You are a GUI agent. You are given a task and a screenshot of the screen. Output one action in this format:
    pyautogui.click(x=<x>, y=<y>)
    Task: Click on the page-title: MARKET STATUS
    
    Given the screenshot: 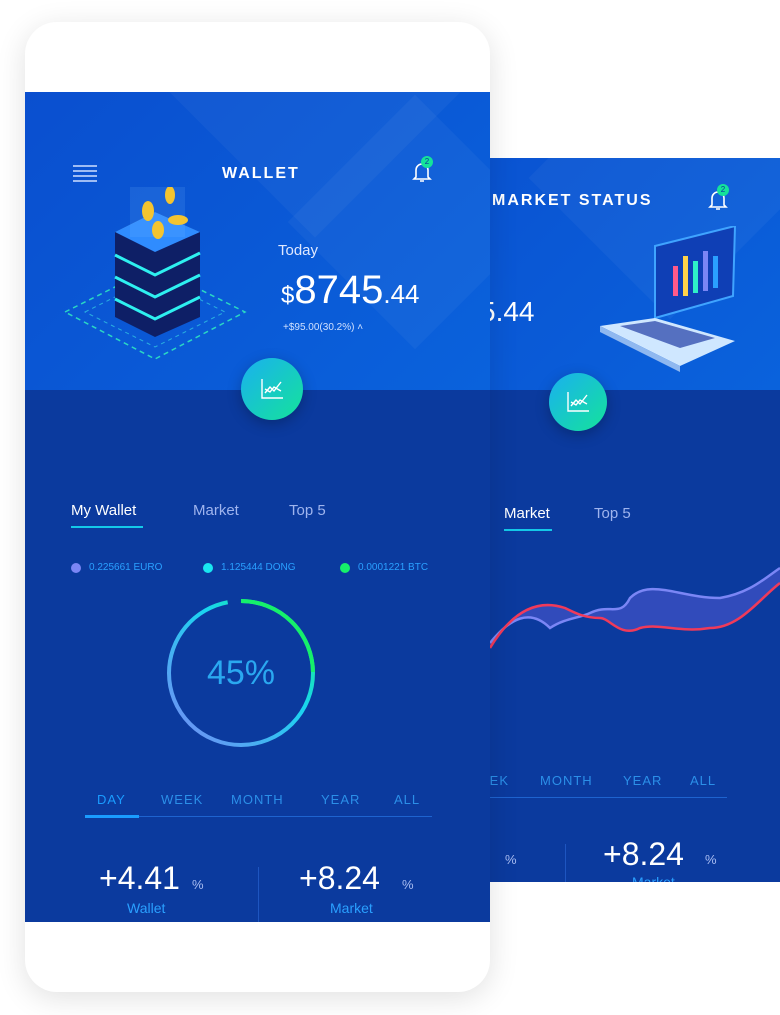 What is the action you would take?
    pyautogui.click(x=572, y=200)
    